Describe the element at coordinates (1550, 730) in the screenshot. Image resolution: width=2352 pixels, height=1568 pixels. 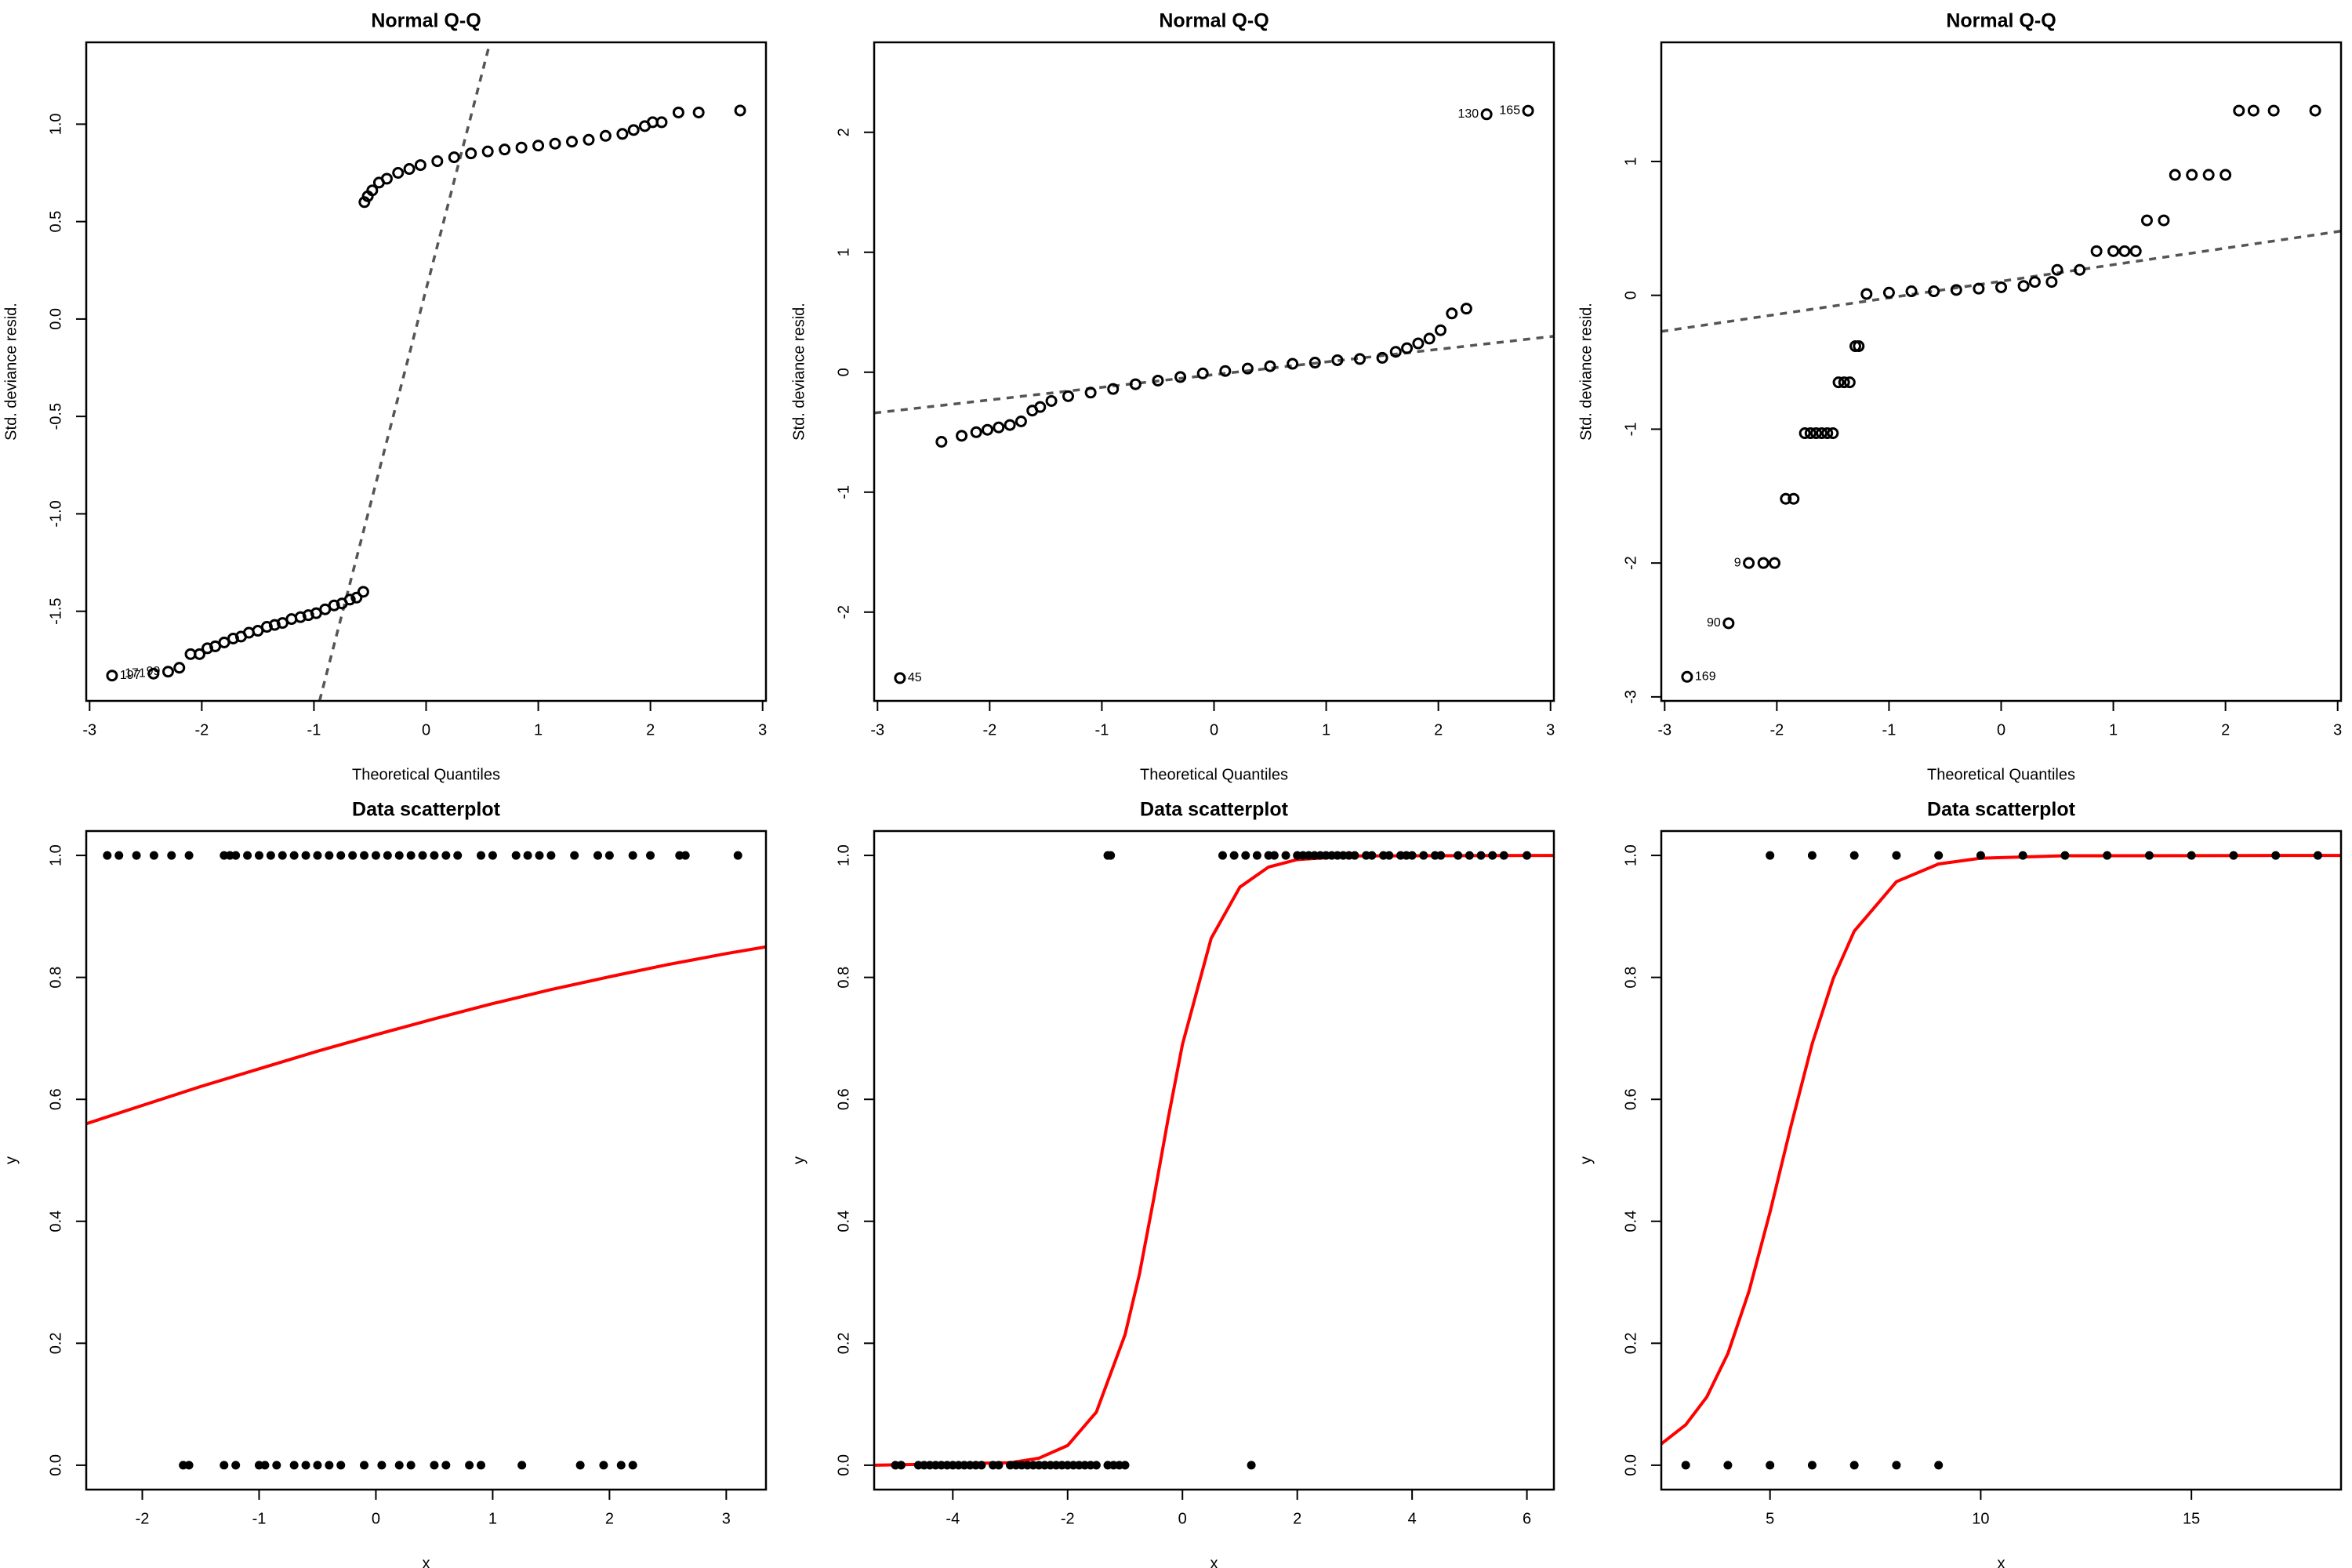
I see `x-tick-label: 3` at that location.